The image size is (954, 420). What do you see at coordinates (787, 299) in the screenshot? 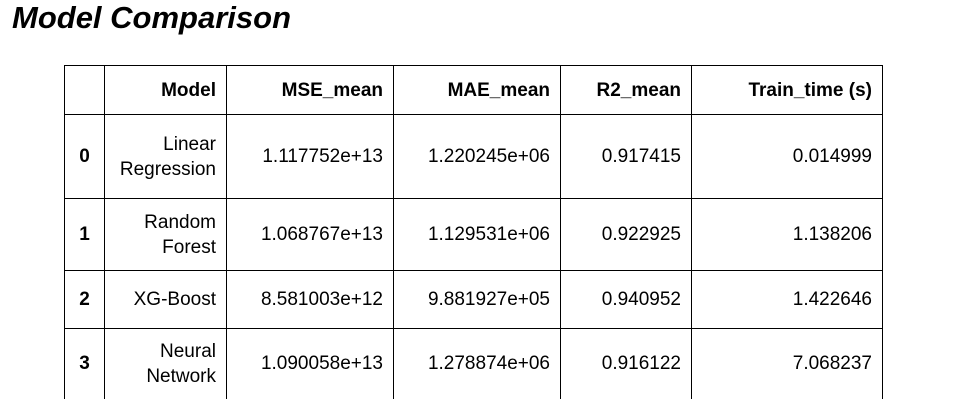
I see `train-time-cell: 1.422646` at bounding box center [787, 299].